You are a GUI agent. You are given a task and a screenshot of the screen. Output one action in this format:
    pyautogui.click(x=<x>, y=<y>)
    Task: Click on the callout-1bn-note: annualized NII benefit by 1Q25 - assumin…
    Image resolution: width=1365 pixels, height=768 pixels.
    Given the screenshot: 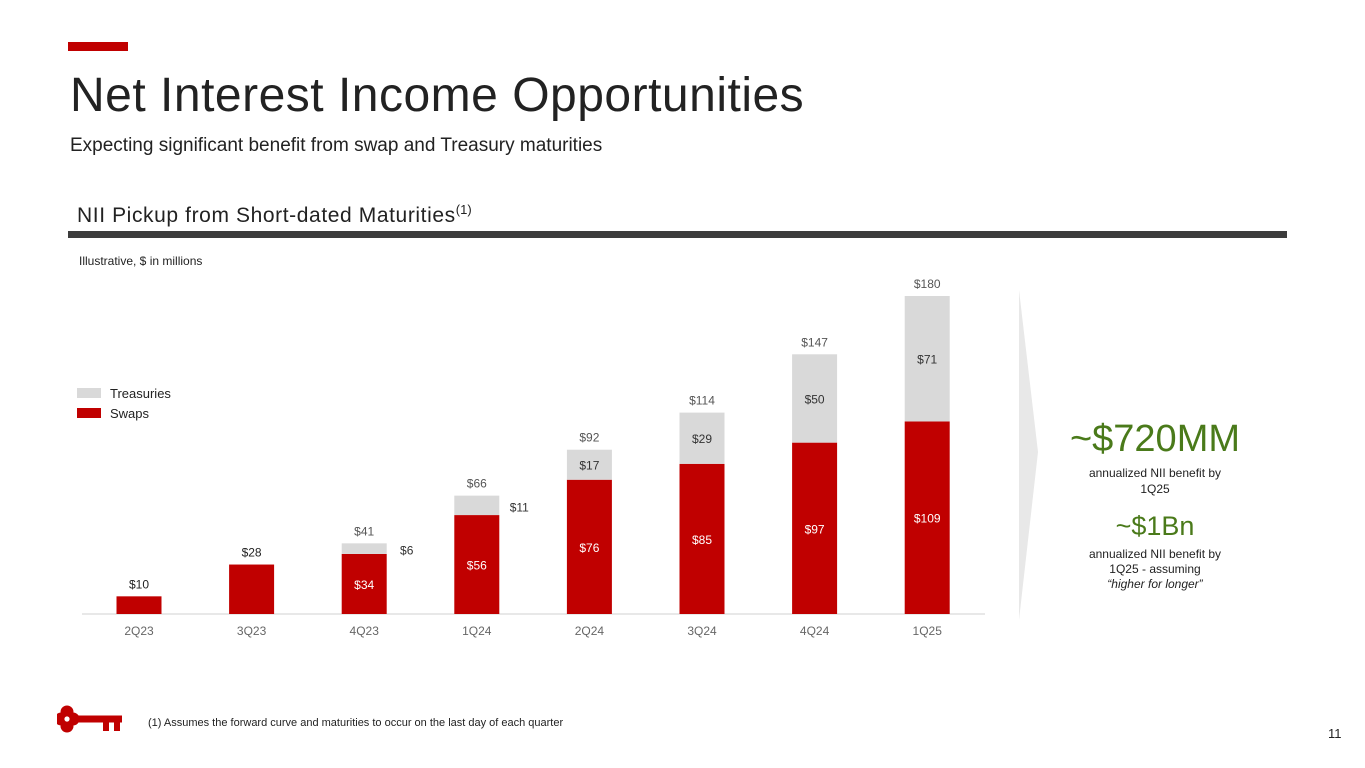 What is the action you would take?
    pyautogui.click(x=1155, y=569)
    